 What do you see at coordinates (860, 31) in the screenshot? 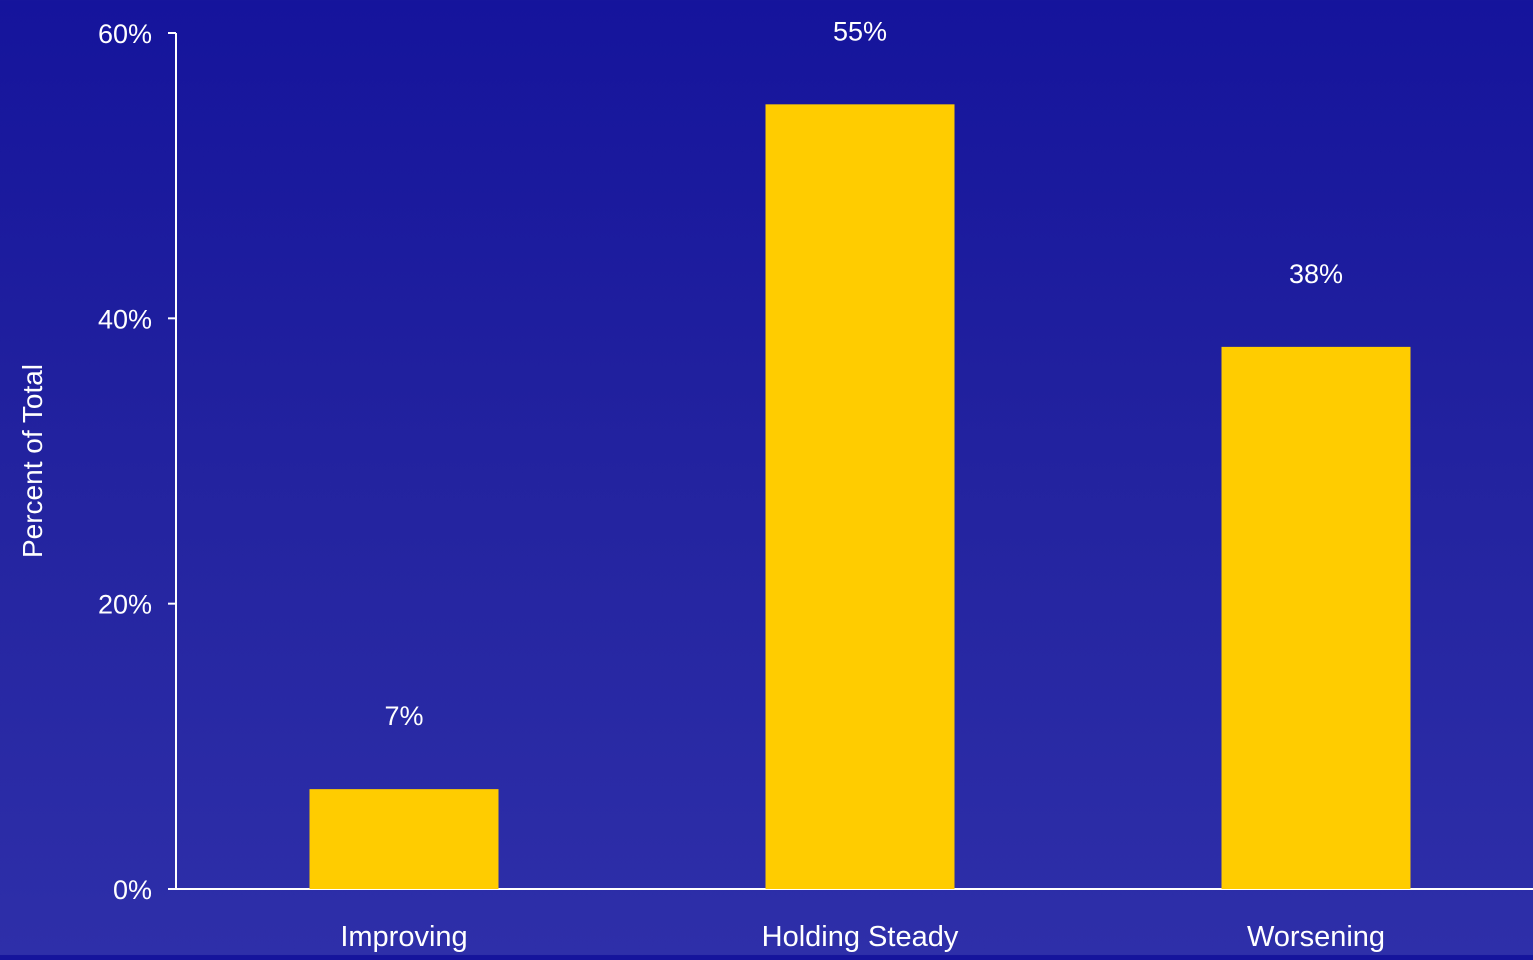
I see `data-label: 55%` at bounding box center [860, 31].